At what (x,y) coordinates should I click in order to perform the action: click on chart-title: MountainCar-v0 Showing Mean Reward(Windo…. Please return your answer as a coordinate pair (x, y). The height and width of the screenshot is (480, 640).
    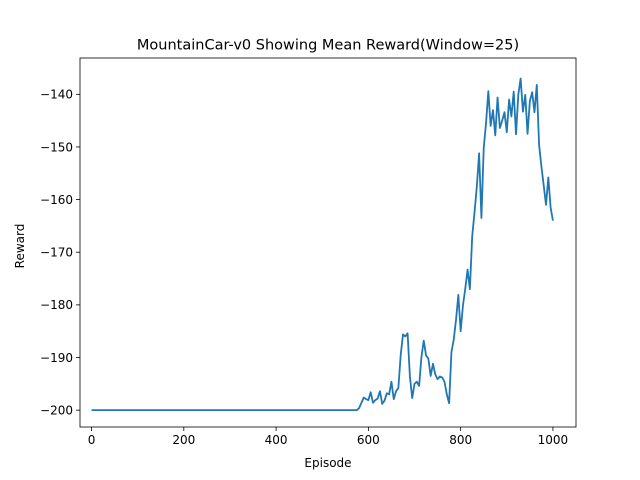
    Looking at the image, I should click on (328, 46).